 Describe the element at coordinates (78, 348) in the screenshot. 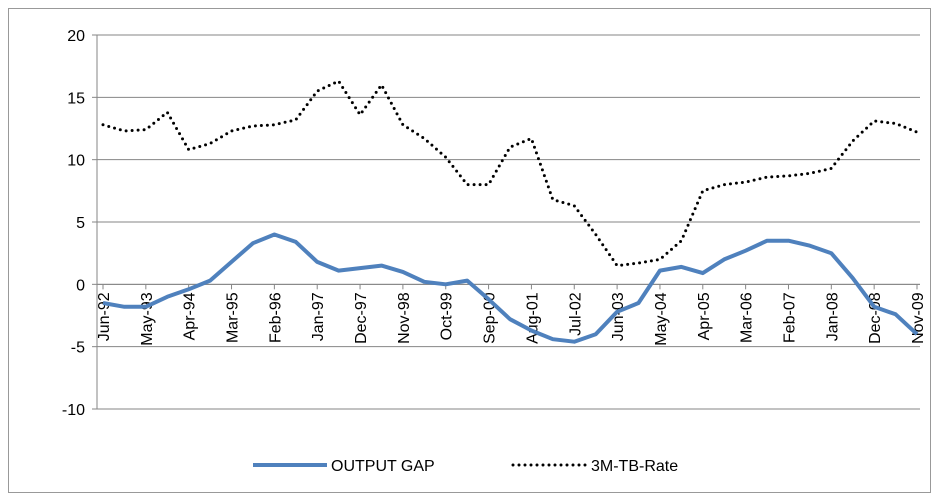

I see `y-tick-label: -5` at that location.